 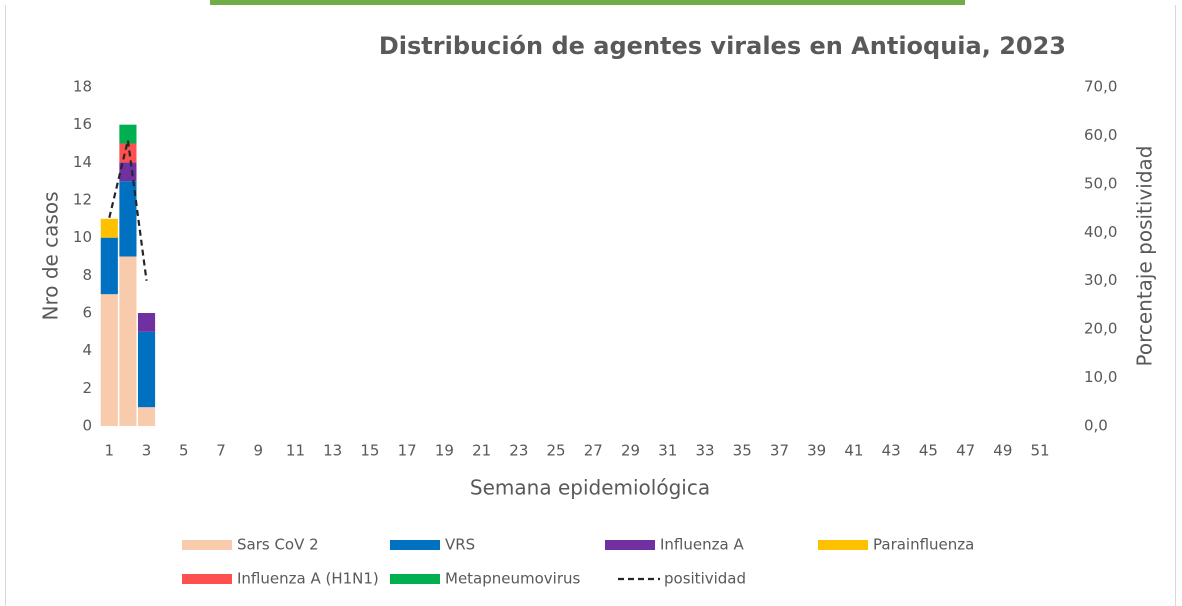 What do you see at coordinates (444, 451) in the screenshot?
I see `x-tick-label: 19` at bounding box center [444, 451].